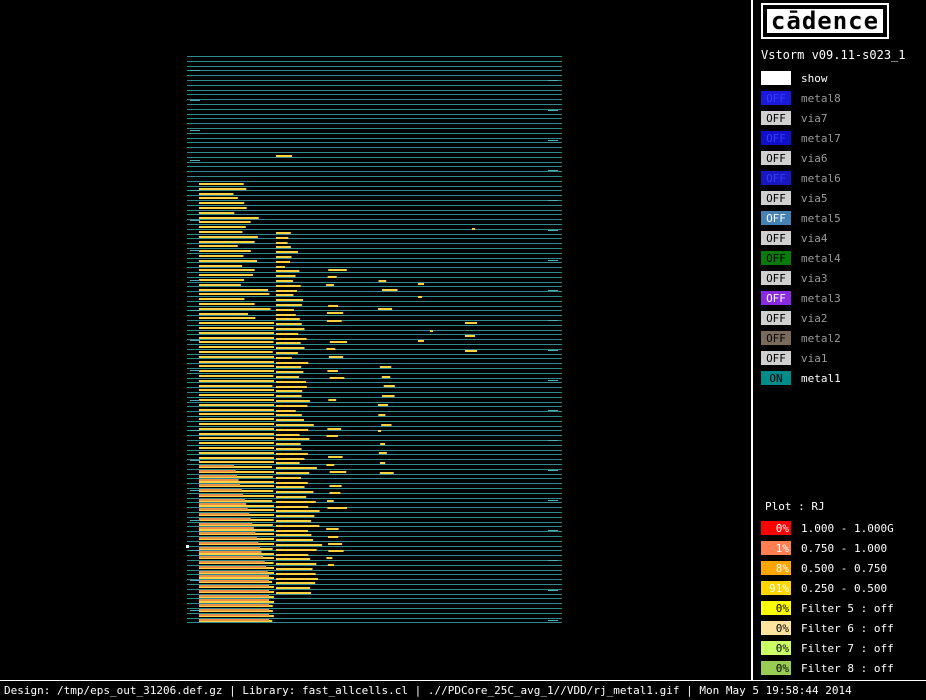 The image size is (926, 700). What do you see at coordinates (827, 628) in the screenshot?
I see `legend-row: 0% Filter 6 : off` at bounding box center [827, 628].